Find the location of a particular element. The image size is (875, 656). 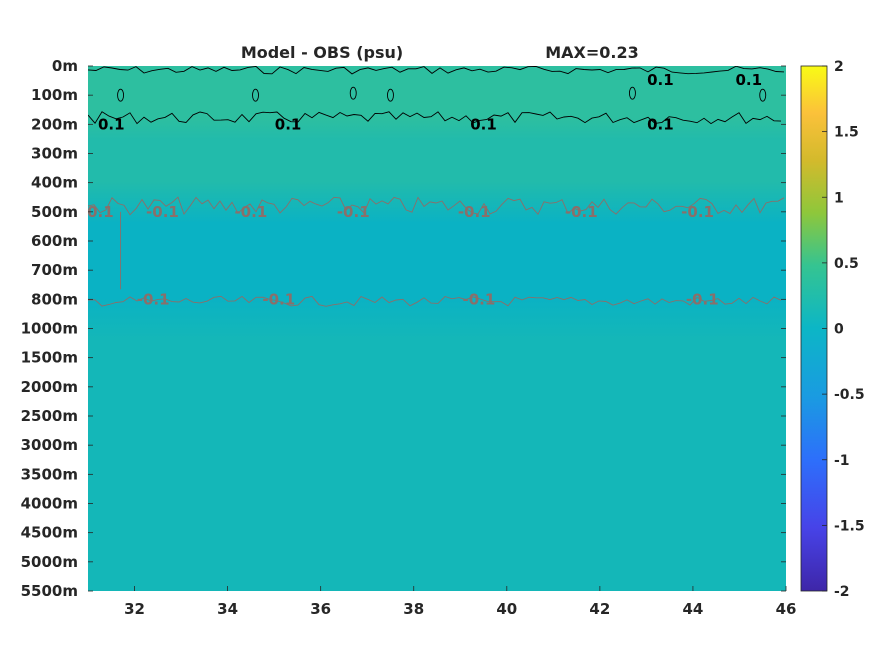

y-tick-label: 4500m is located at coordinates (49, 533).